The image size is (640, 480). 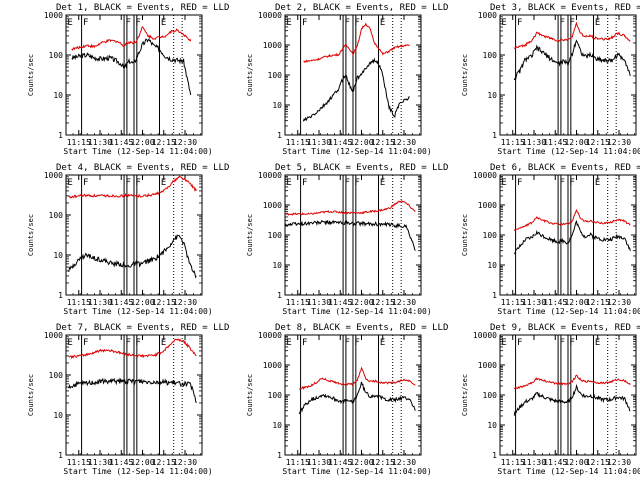 I want to click on y-axis-label: Counts/sec, so click(x=31, y=75).